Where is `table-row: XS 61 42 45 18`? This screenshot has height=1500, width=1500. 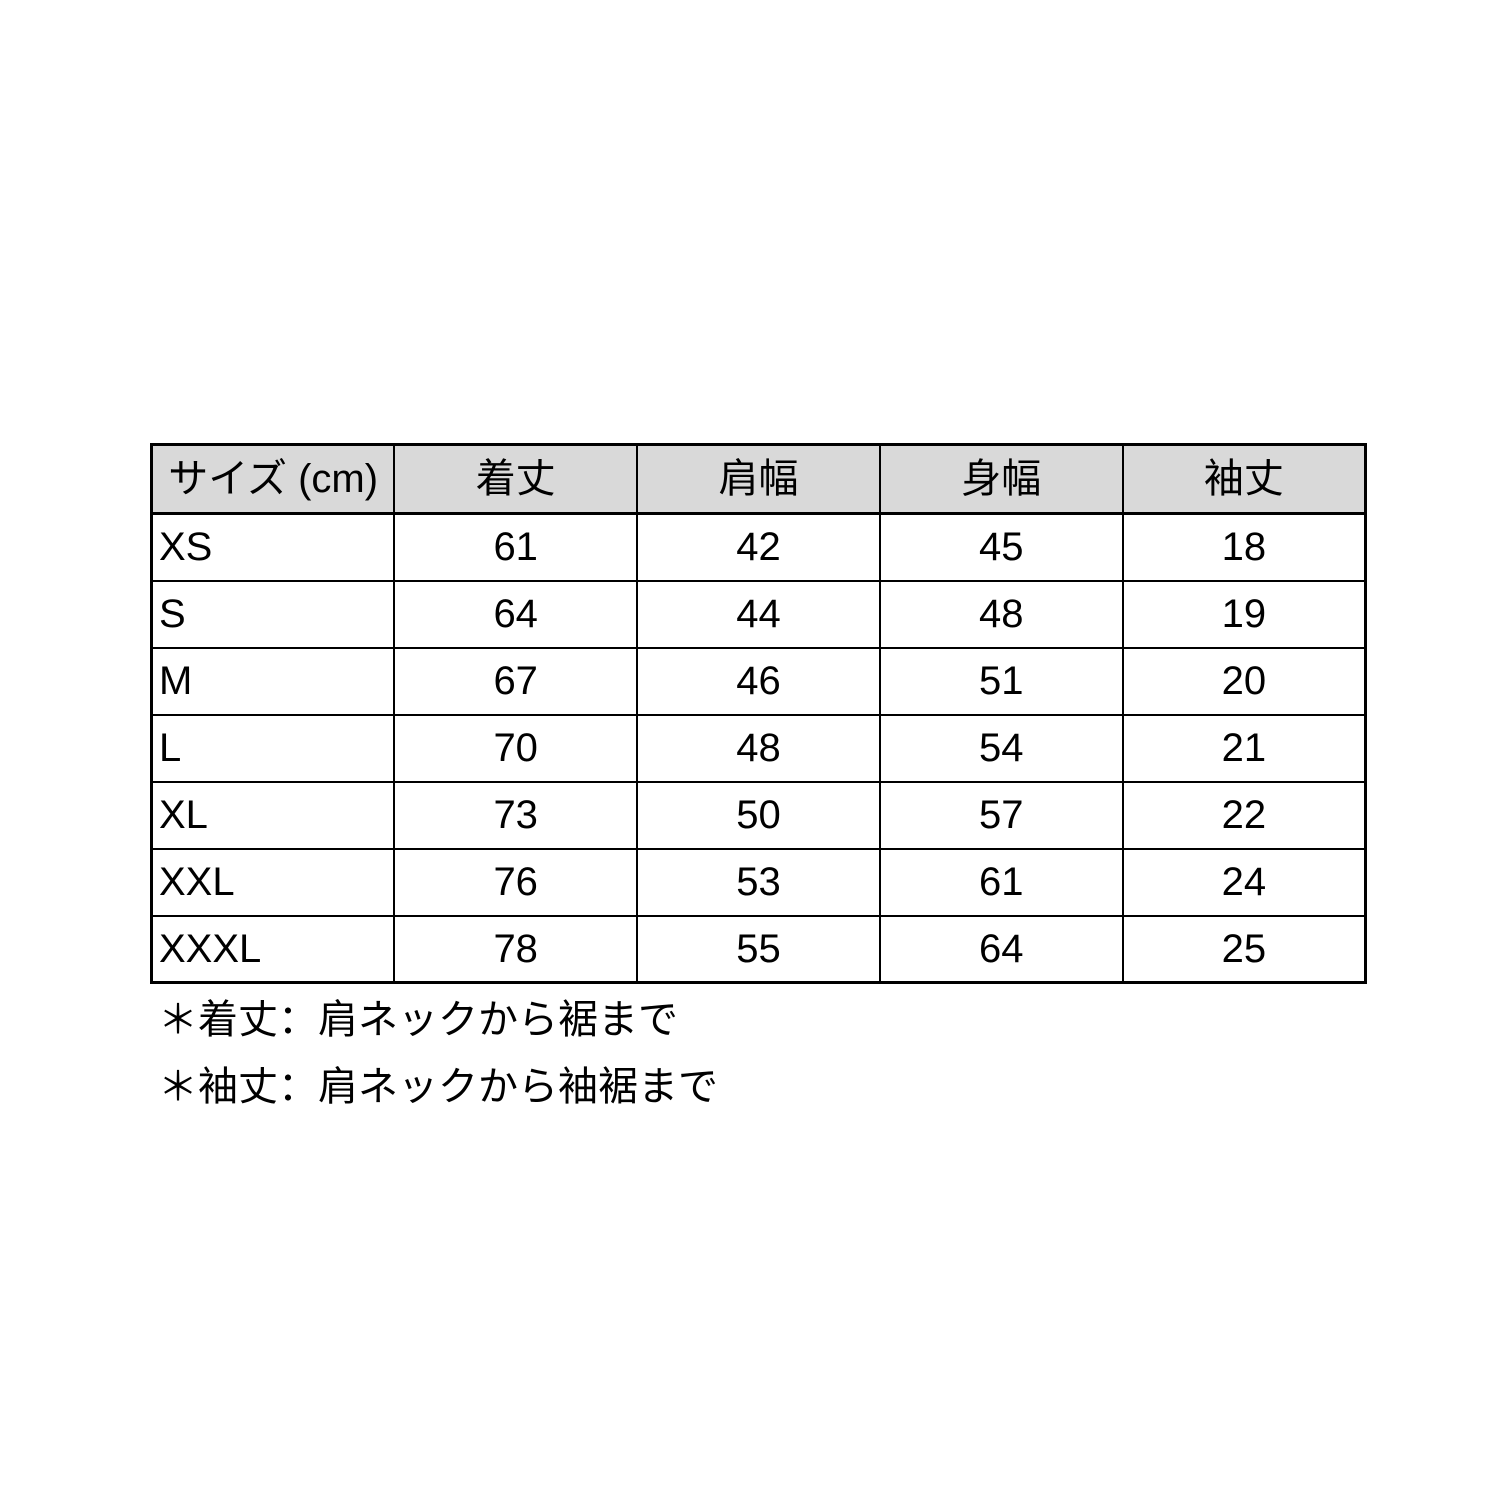
table-row: XS 61 42 45 18 is located at coordinates (758, 547).